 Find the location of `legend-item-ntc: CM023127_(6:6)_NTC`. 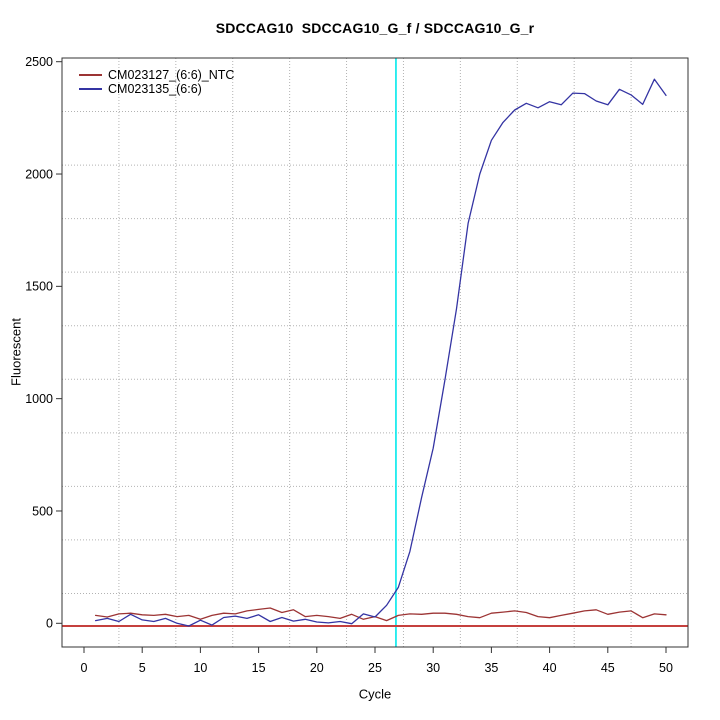

legend-item-ntc: CM023127_(6:6)_NTC is located at coordinates (156, 75).